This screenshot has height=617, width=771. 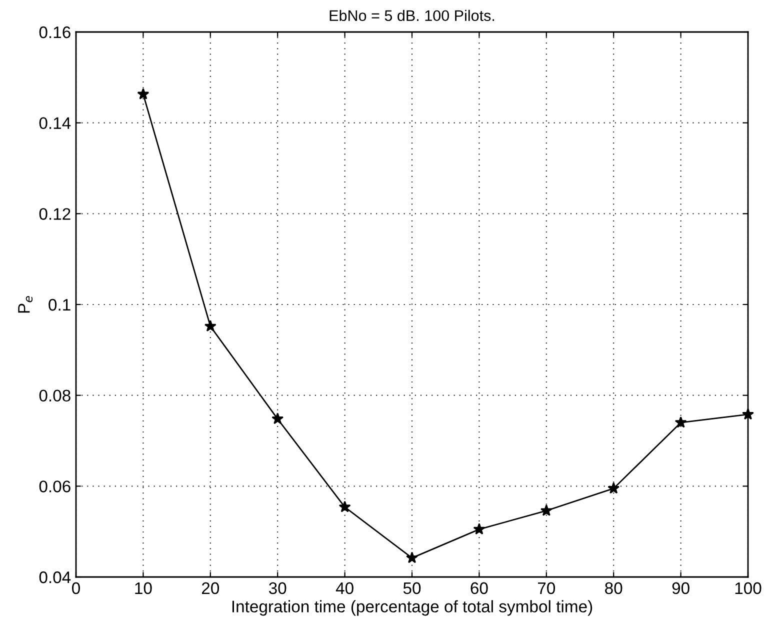 I want to click on x-tick-label: 20, so click(x=211, y=588).